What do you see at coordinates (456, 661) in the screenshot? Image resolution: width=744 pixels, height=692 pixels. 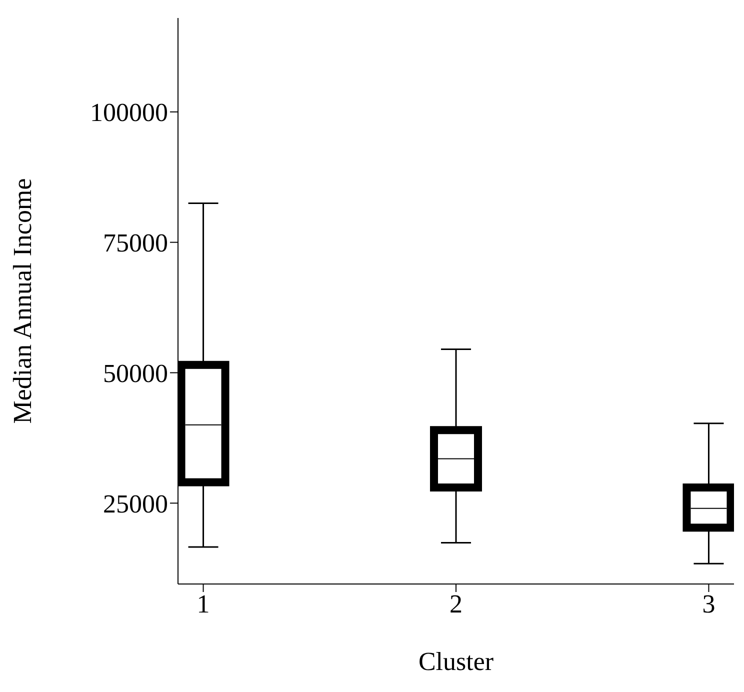 I see `x-axis-title: Cluster` at bounding box center [456, 661].